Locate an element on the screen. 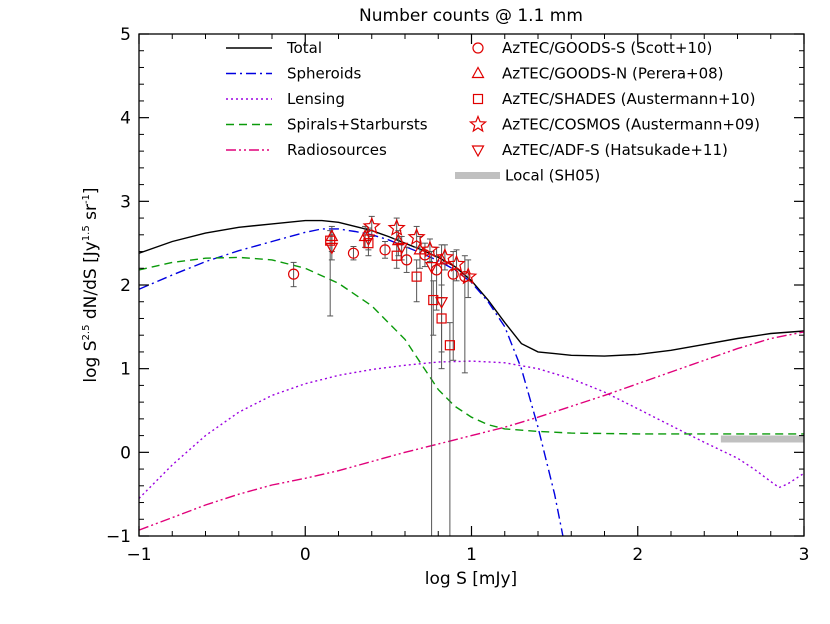 The height and width of the screenshot is (624, 830). y-label-sup: 2.5 is located at coordinates (86, 333).